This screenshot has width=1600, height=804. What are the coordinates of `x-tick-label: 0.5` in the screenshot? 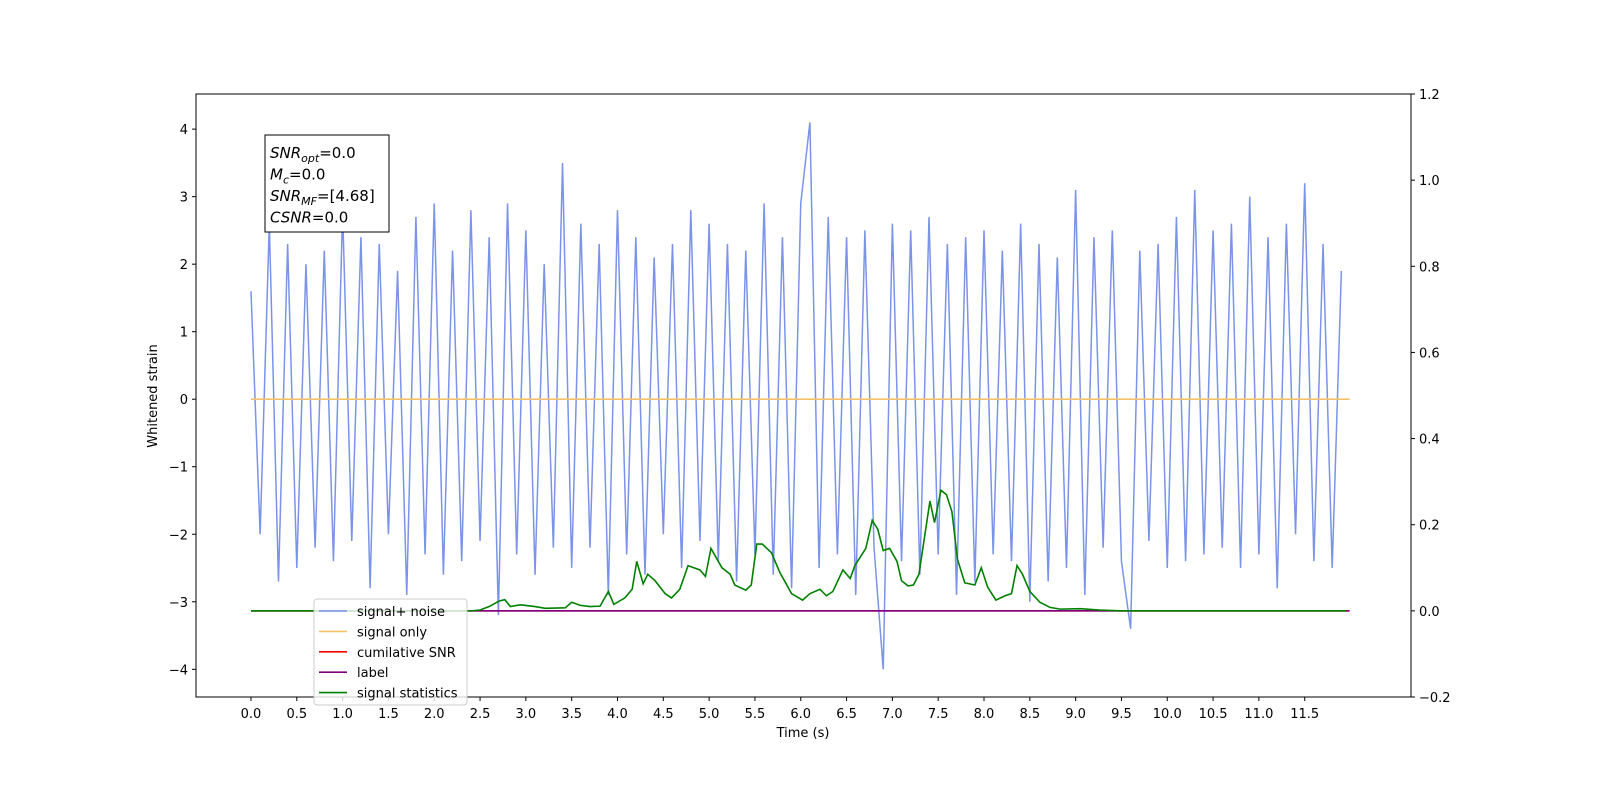 It's located at (296, 714).